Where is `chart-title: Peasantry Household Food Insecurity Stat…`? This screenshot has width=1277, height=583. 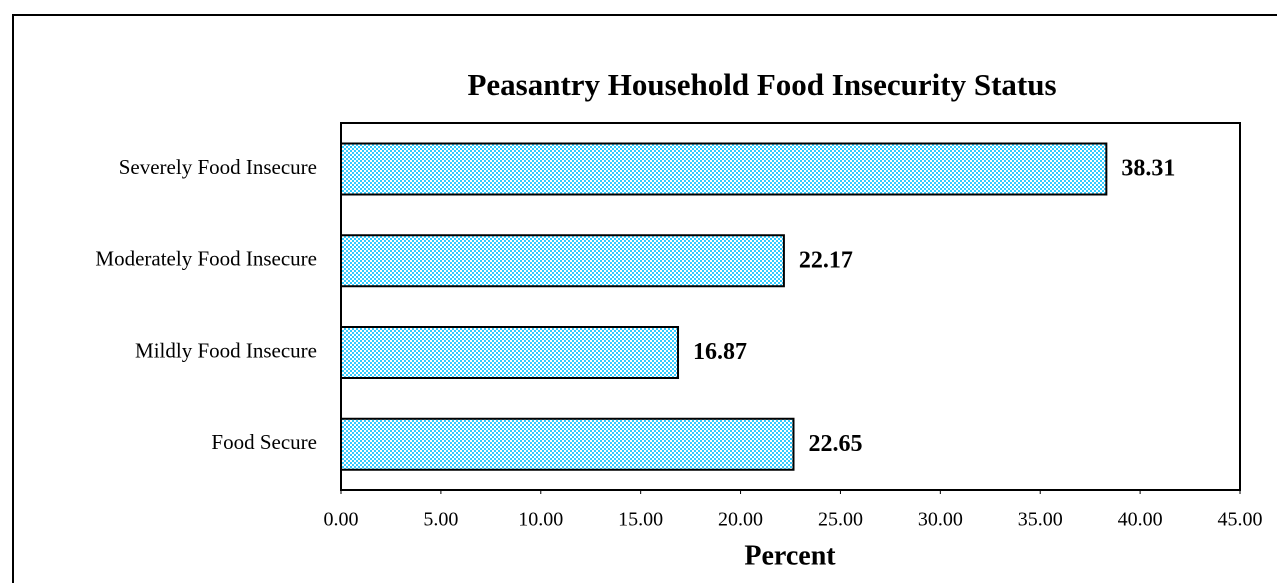 chart-title: Peasantry Household Food Insecurity Stat… is located at coordinates (761, 84).